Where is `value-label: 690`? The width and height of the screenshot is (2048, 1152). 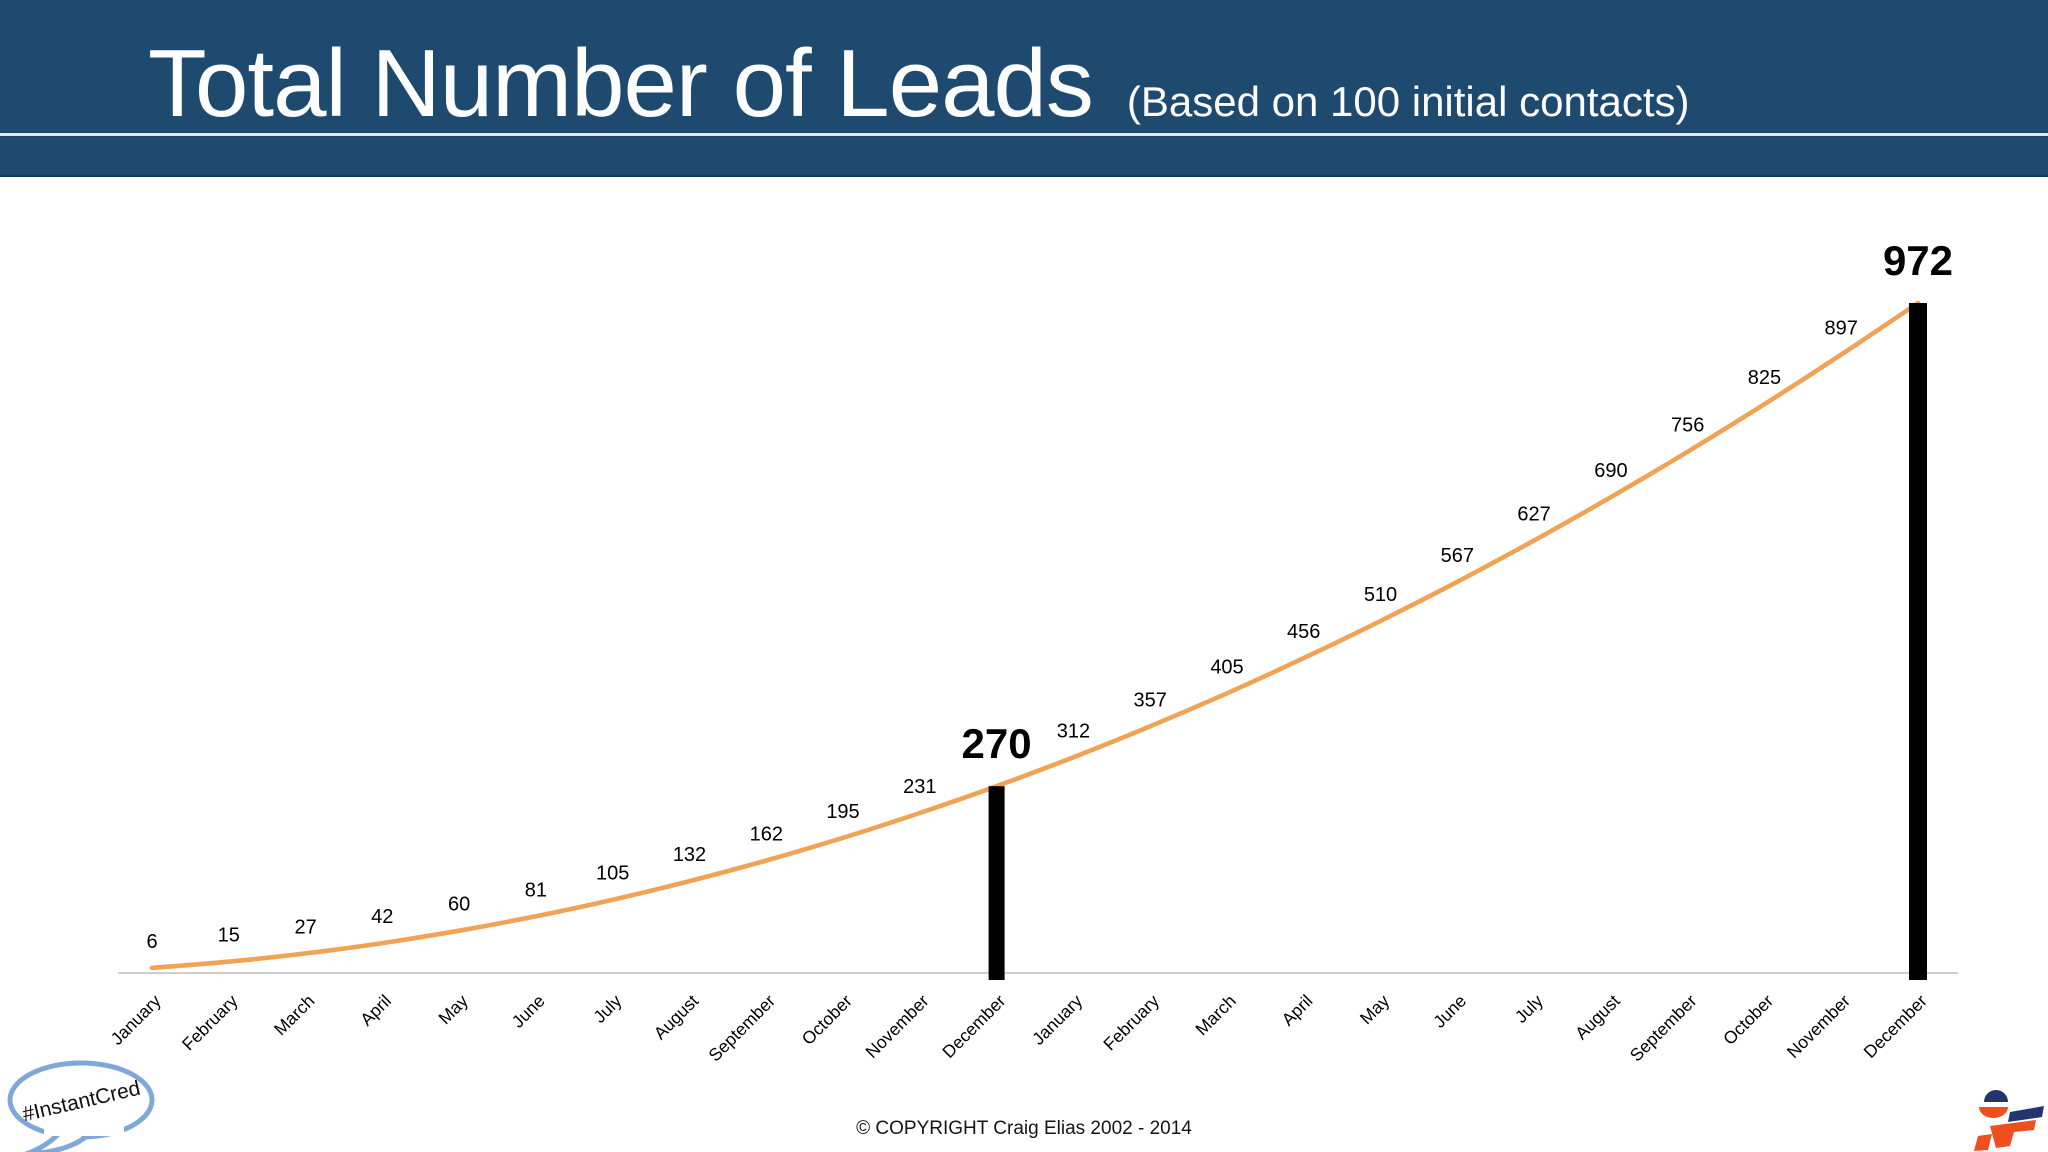 value-label: 690 is located at coordinates (1610, 471).